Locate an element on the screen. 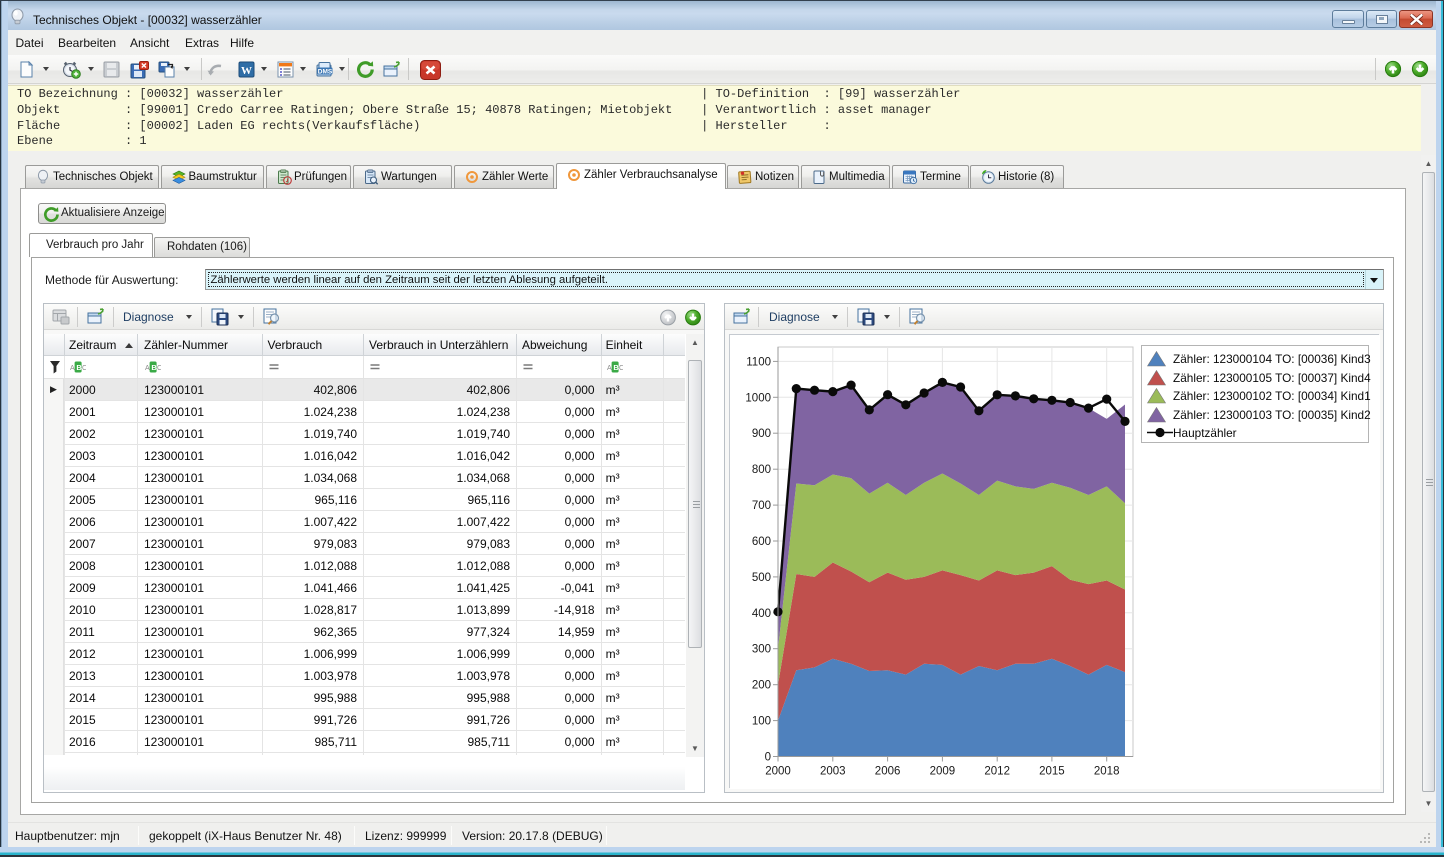 This screenshot has width=1444, height=857. svg-text: 2015 is located at coordinates (1052, 772).